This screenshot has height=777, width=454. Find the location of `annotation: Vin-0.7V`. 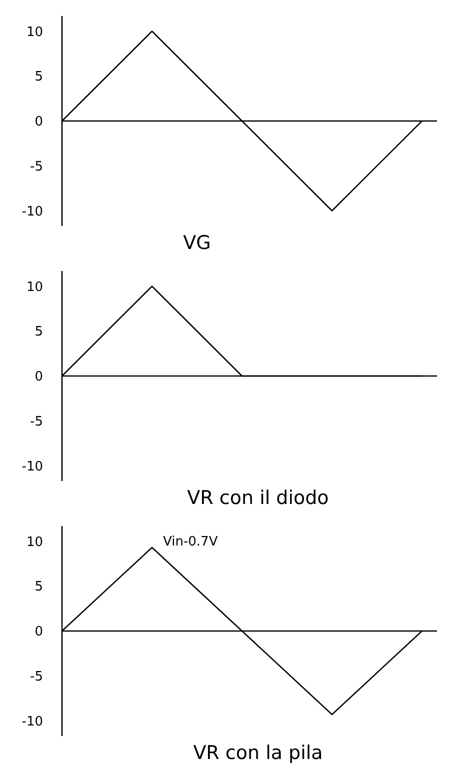

annotation: Vin-0.7V is located at coordinates (190, 542).